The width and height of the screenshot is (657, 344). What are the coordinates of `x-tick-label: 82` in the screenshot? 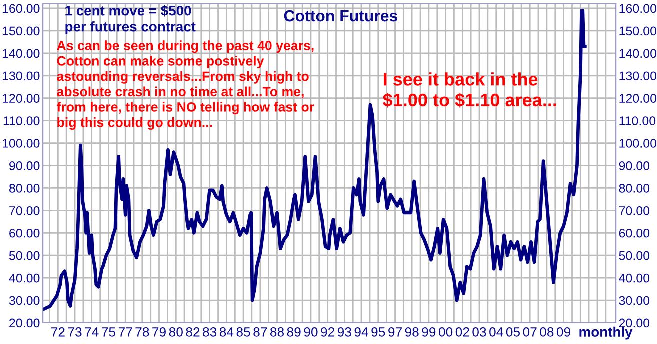 It's located at (193, 332).